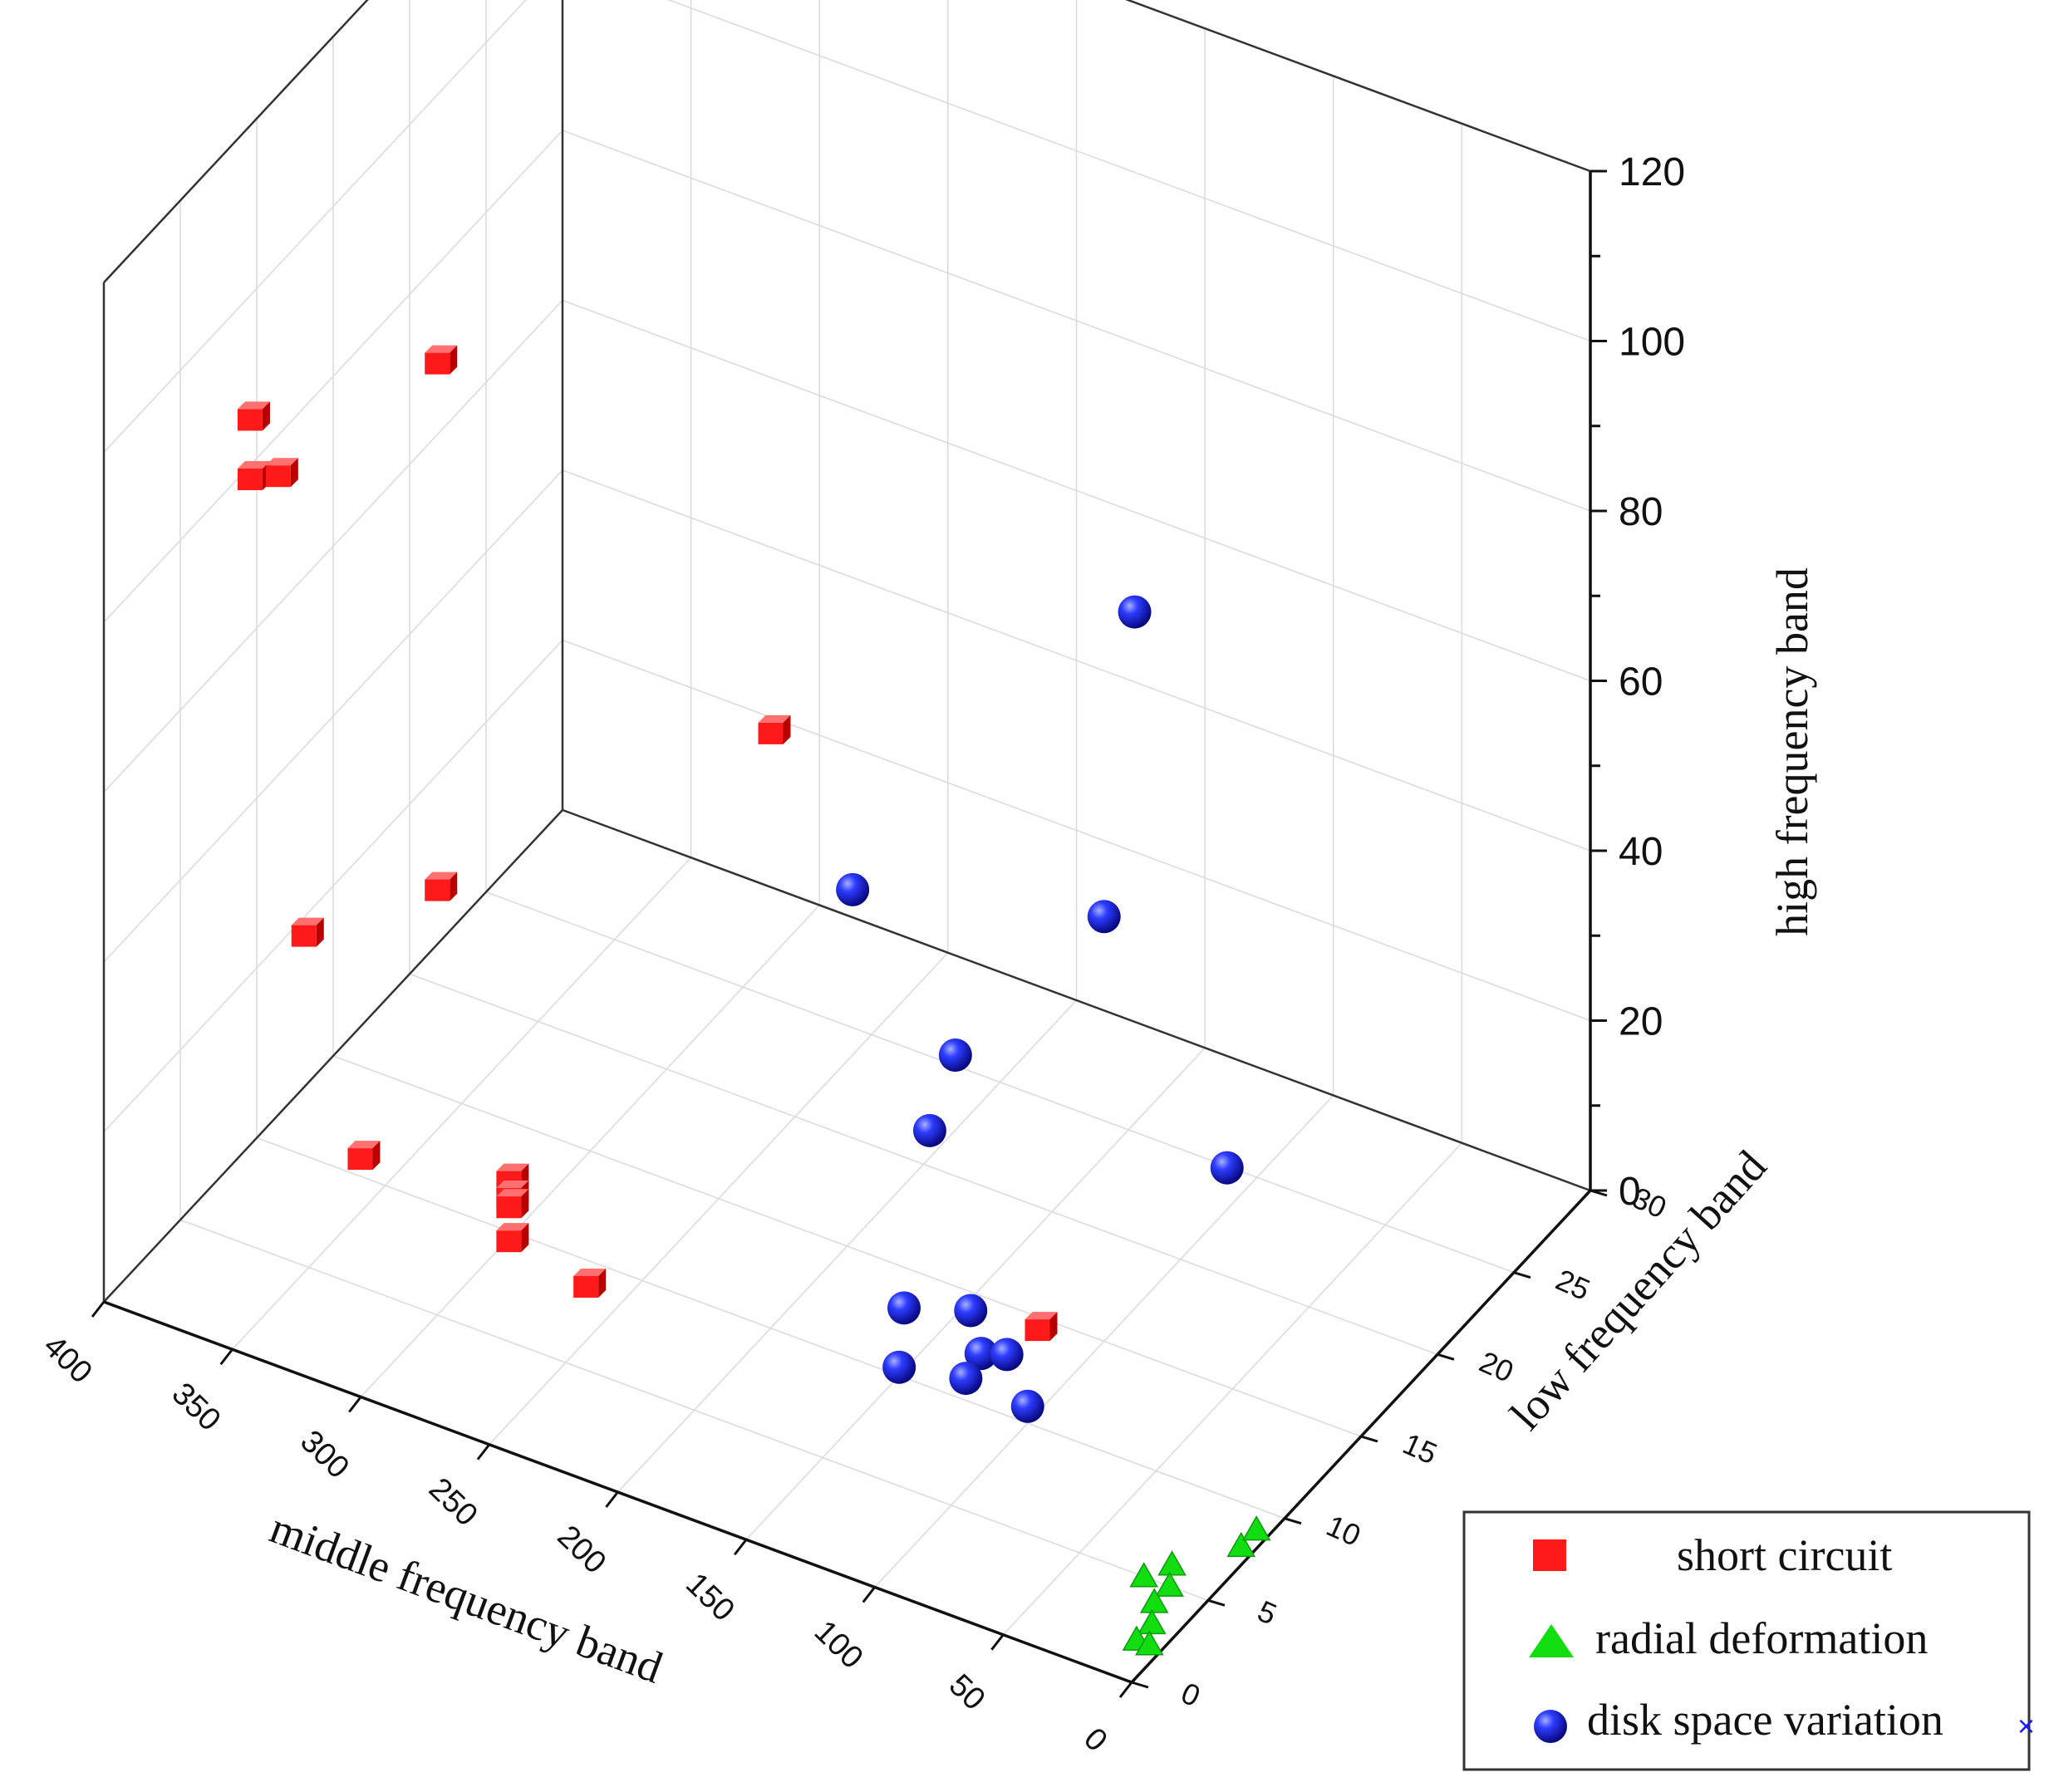 This screenshot has width=2049, height=1792. What do you see at coordinates (2026, 1726) in the screenshot?
I see `legend-mark: ×` at bounding box center [2026, 1726].